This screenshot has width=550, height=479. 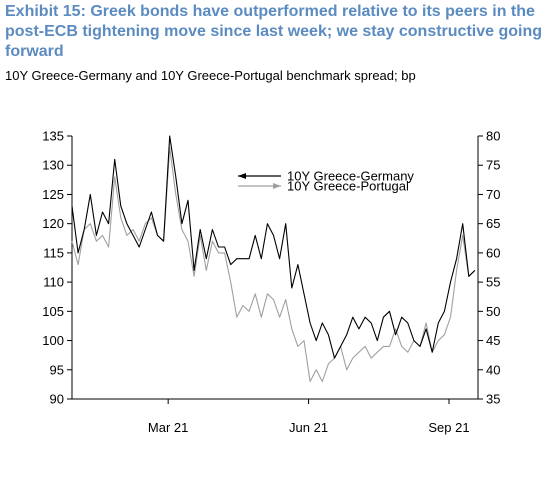 What do you see at coordinates (493, 340) in the screenshot?
I see `y-right-tick-label: 45` at bounding box center [493, 340].